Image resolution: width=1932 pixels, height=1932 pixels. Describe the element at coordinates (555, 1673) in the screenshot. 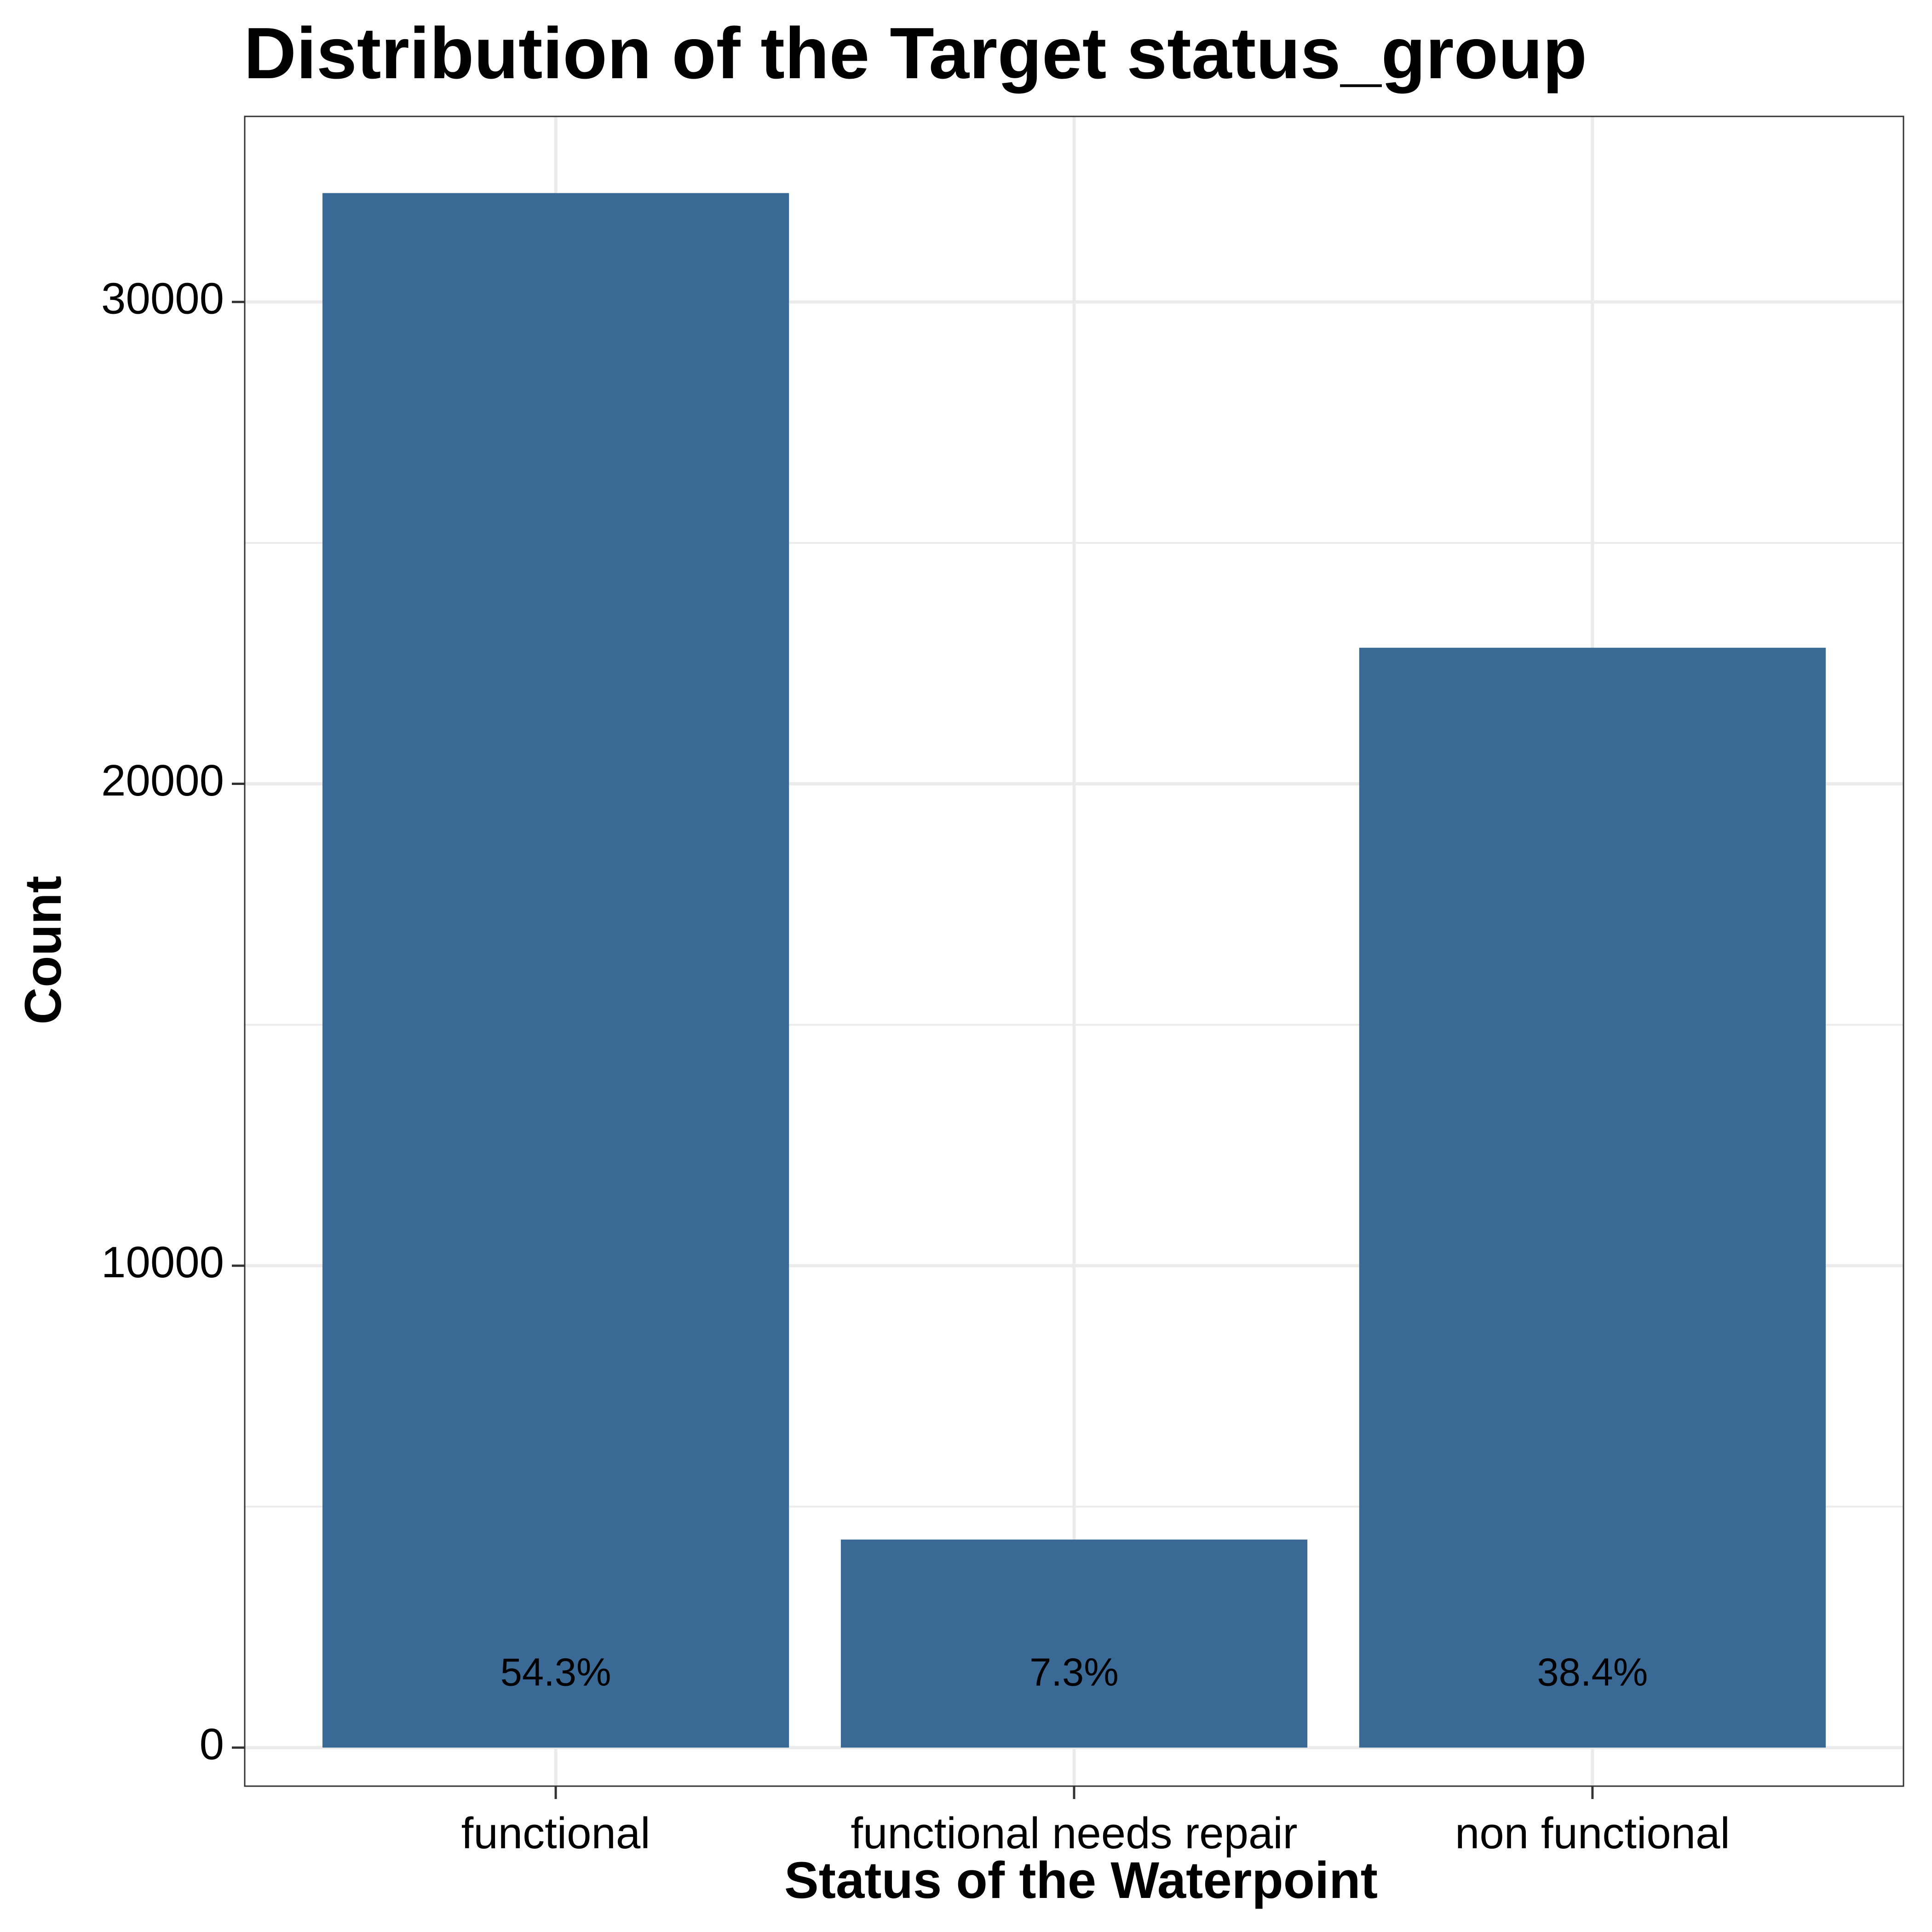

I see `bar-data-label: 54.3%` at that location.